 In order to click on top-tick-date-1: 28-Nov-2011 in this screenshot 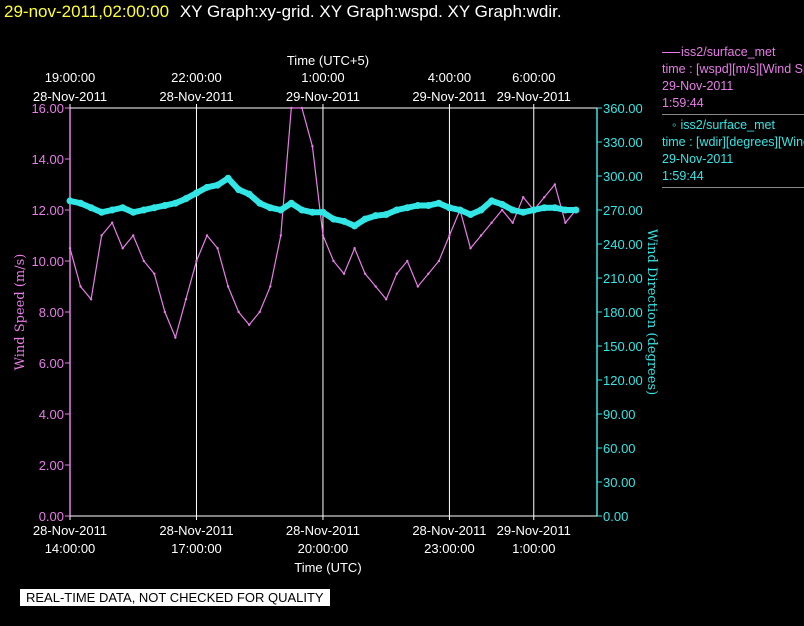, I will do `click(196, 96)`.